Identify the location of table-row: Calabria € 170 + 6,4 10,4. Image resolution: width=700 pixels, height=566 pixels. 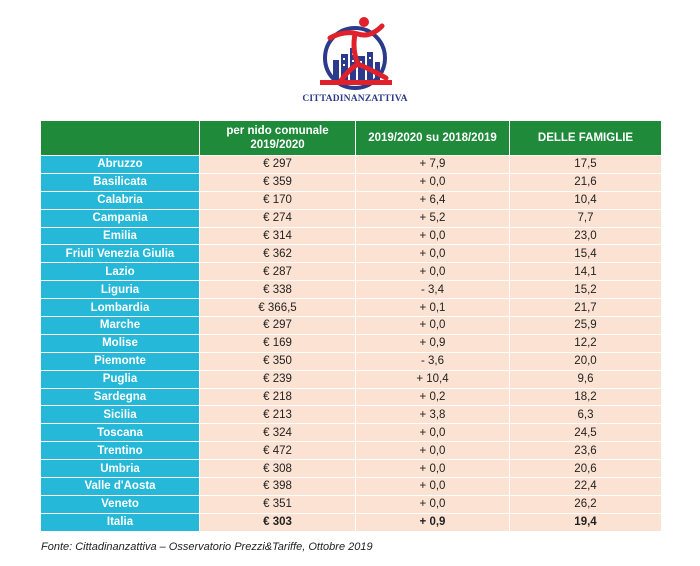
(351, 199).